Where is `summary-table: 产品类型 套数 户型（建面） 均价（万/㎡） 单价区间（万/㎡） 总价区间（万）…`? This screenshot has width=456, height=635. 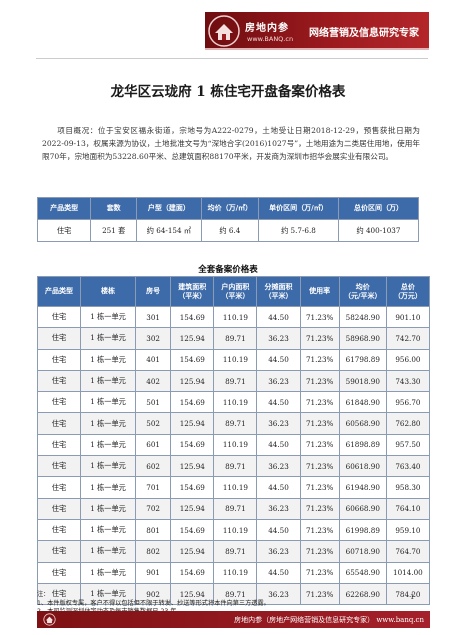 summary-table: 产品类型 套数 户型（建面） 均价（万/㎡） 单价区间（万/㎡） 总价区间（万）… is located at coordinates (228, 219).